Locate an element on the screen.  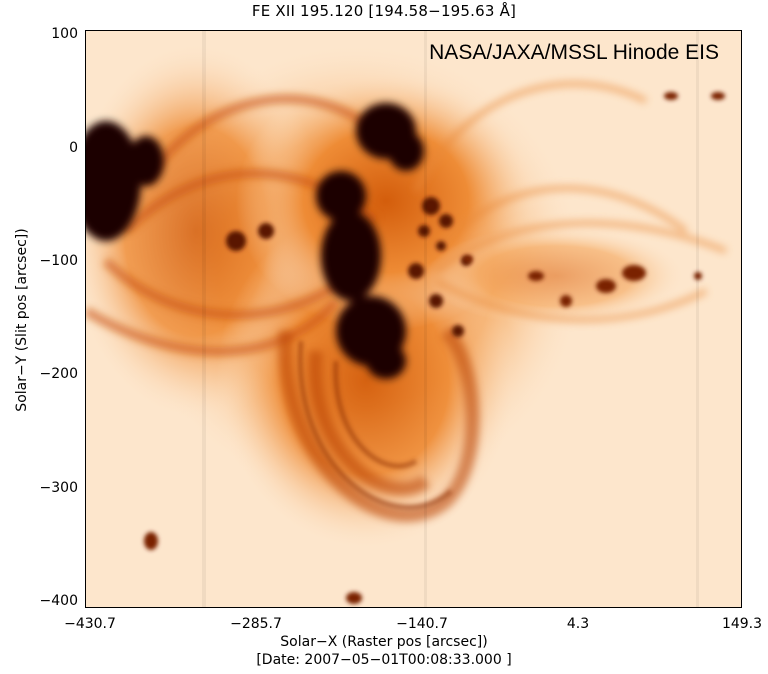
y-tick-label: −100 is located at coordinates (58, 261).